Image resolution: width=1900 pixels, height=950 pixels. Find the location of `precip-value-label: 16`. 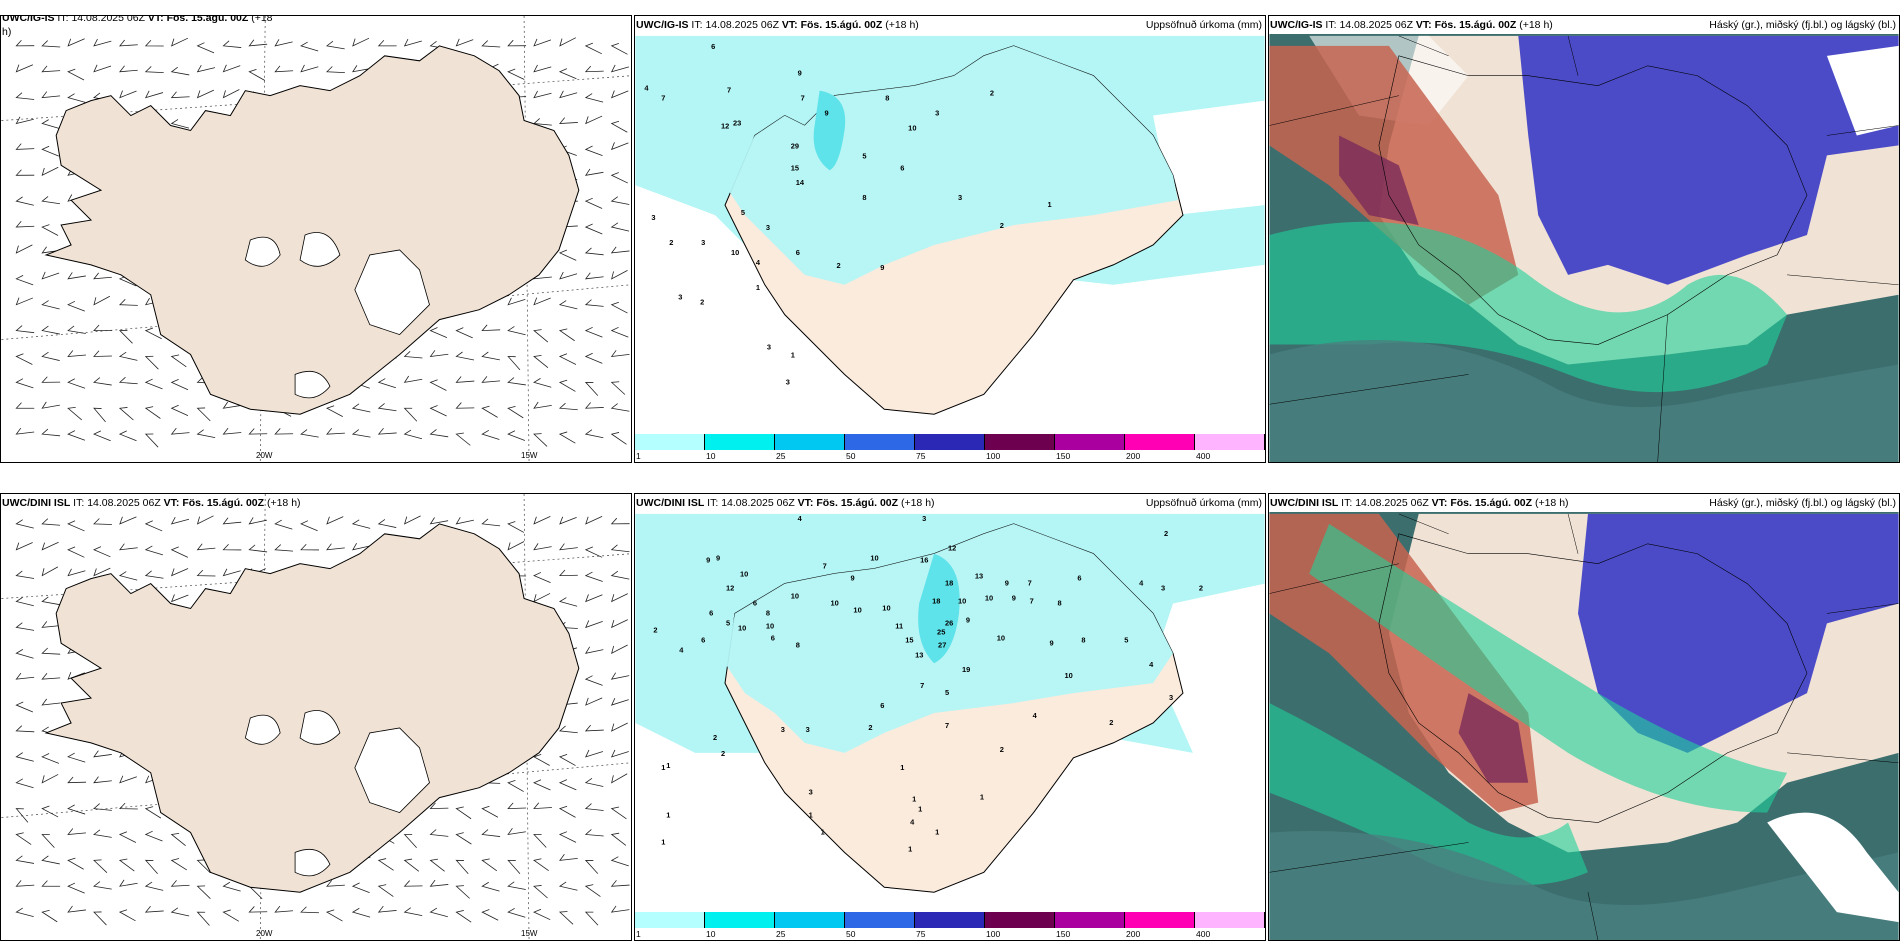

precip-value-label: 16 is located at coordinates (924, 560).